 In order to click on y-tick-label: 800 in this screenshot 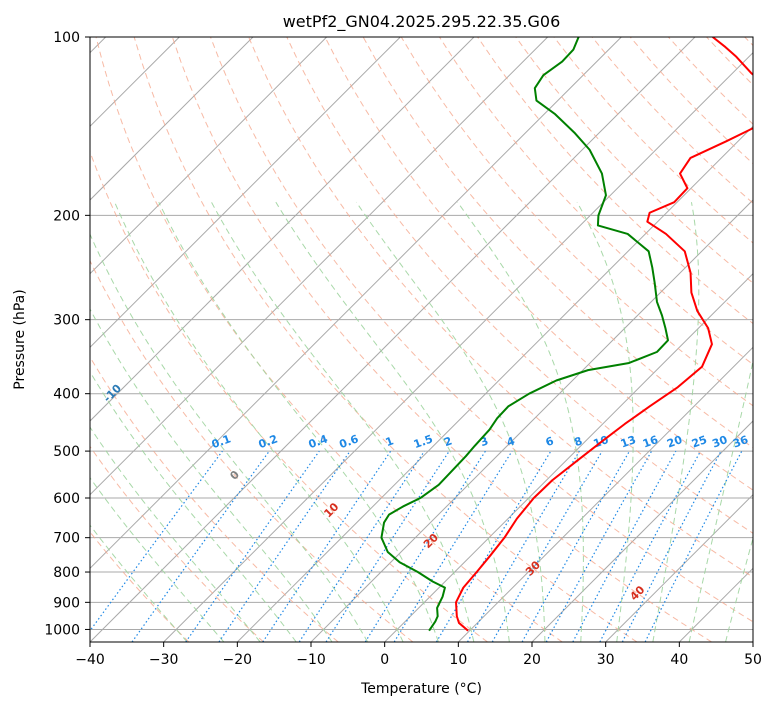, I will do `click(66, 573)`.